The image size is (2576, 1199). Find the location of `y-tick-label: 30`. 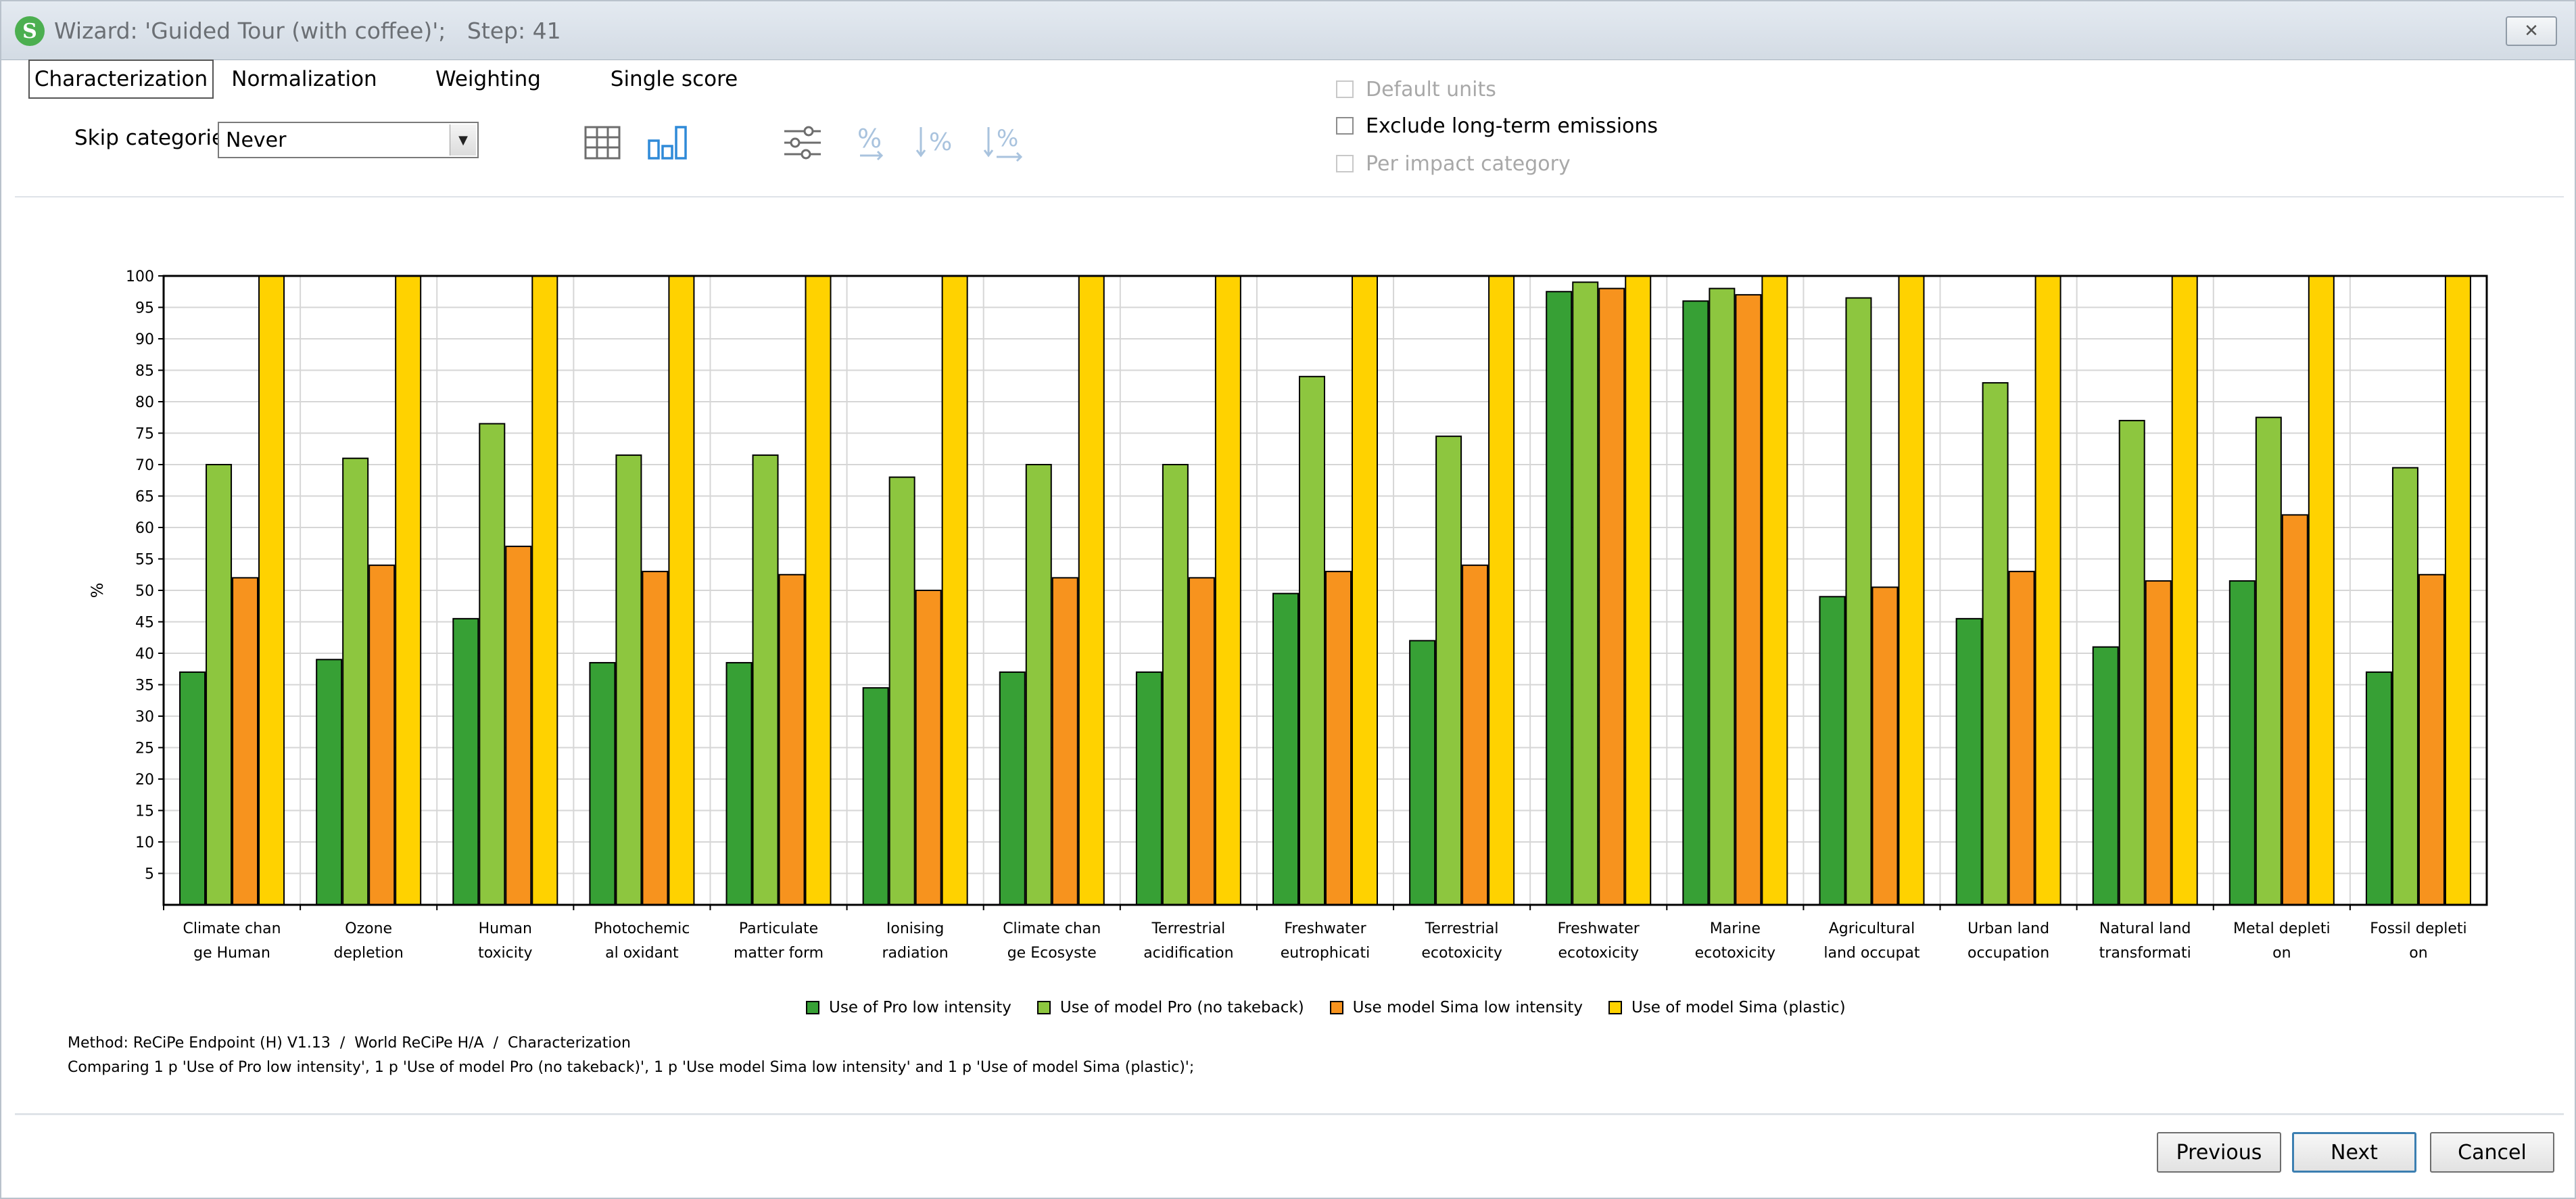

y-tick-label: 30 is located at coordinates (144, 718).